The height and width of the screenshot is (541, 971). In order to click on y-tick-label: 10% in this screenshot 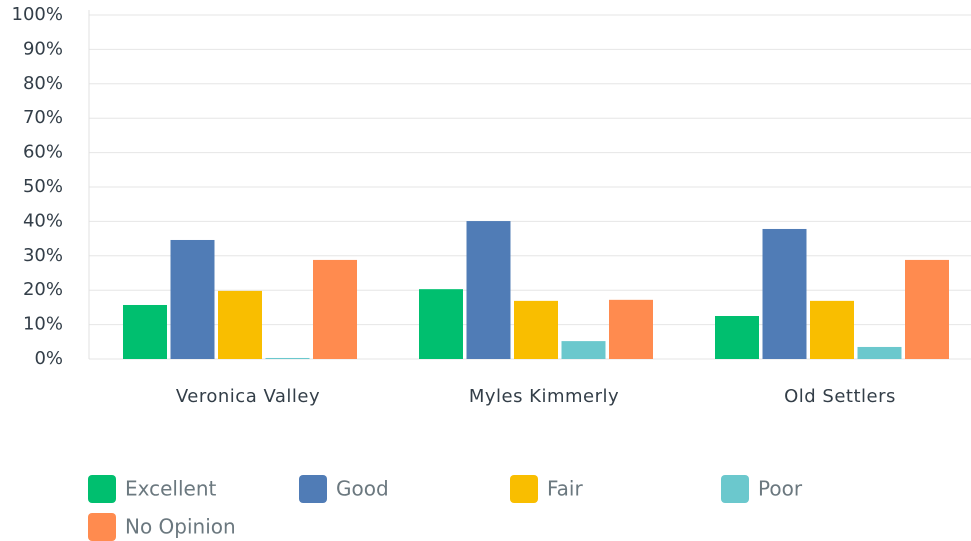, I will do `click(43, 324)`.